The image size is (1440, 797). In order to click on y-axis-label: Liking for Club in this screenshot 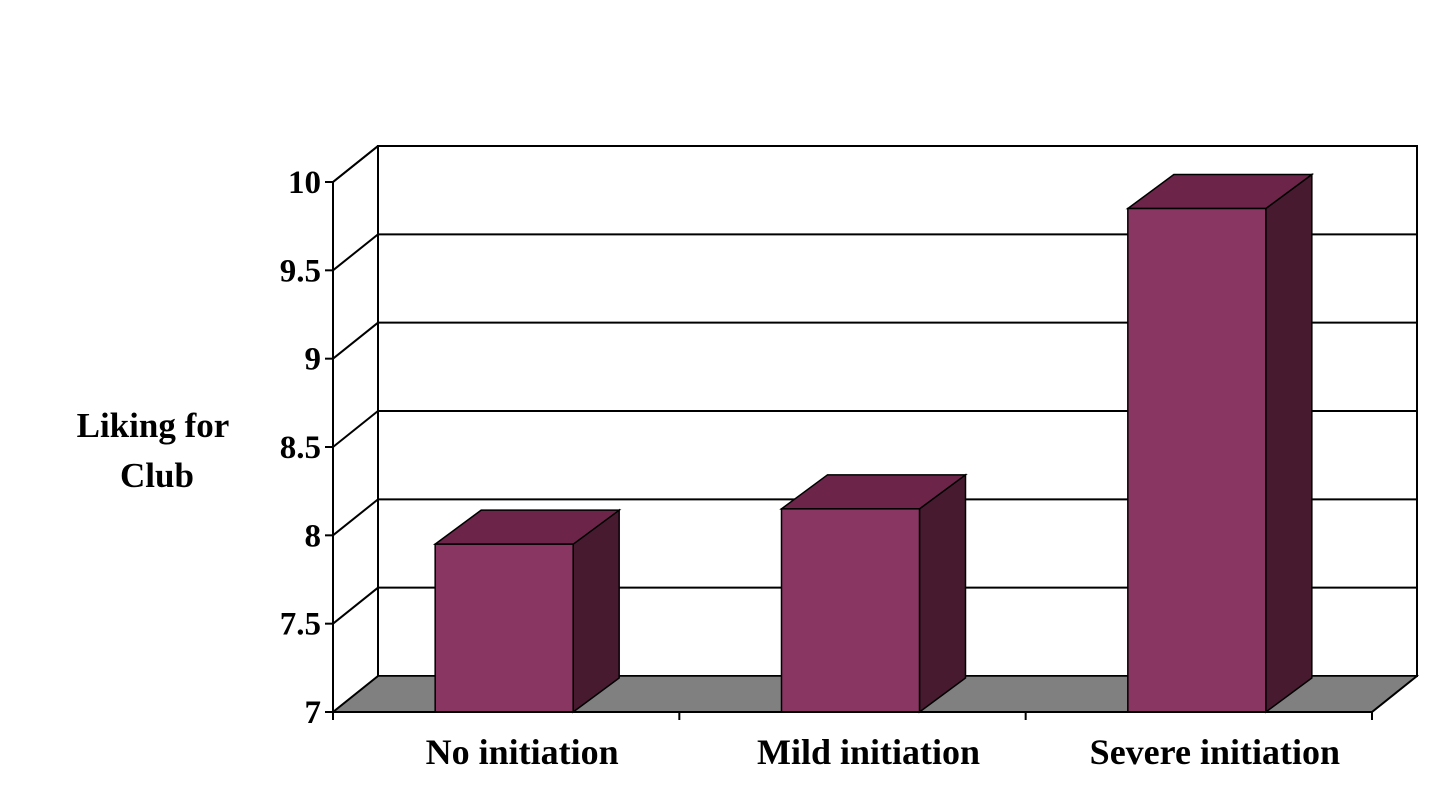, I will do `click(157, 450)`.